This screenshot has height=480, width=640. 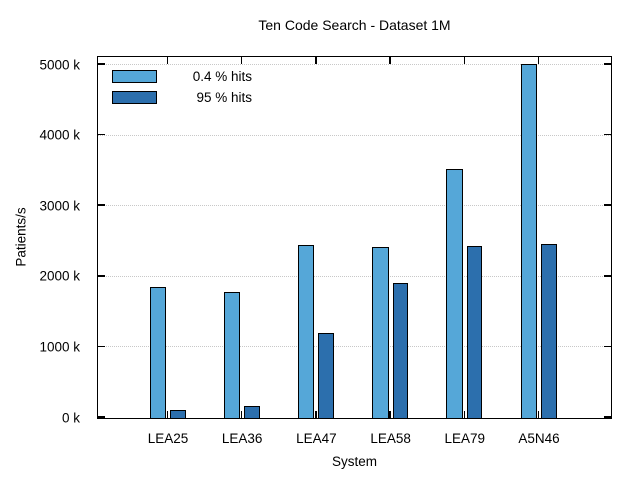 I want to click on y-tick-label: 0 k, so click(x=70, y=417).